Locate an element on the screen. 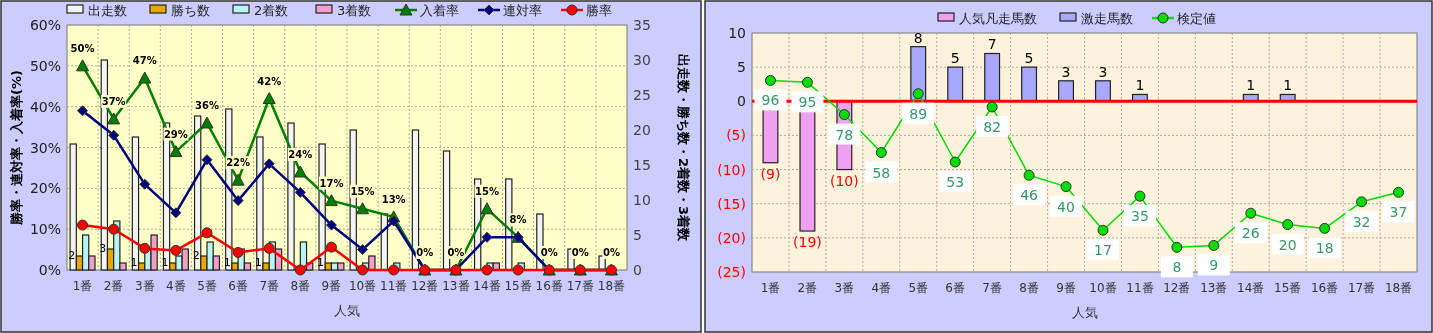 The width and height of the screenshot is (1433, 333). data-label: 2 is located at coordinates (72, 255).